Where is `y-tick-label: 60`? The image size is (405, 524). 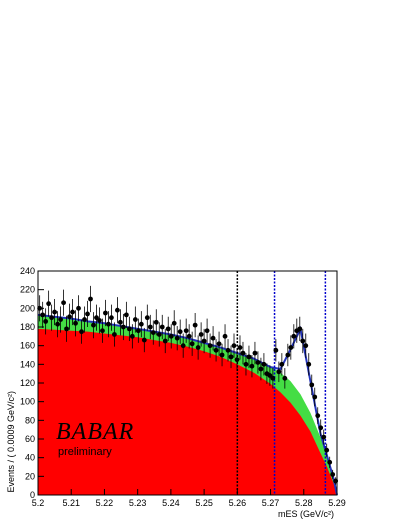 y-tick-label: 60 is located at coordinates (30, 439).